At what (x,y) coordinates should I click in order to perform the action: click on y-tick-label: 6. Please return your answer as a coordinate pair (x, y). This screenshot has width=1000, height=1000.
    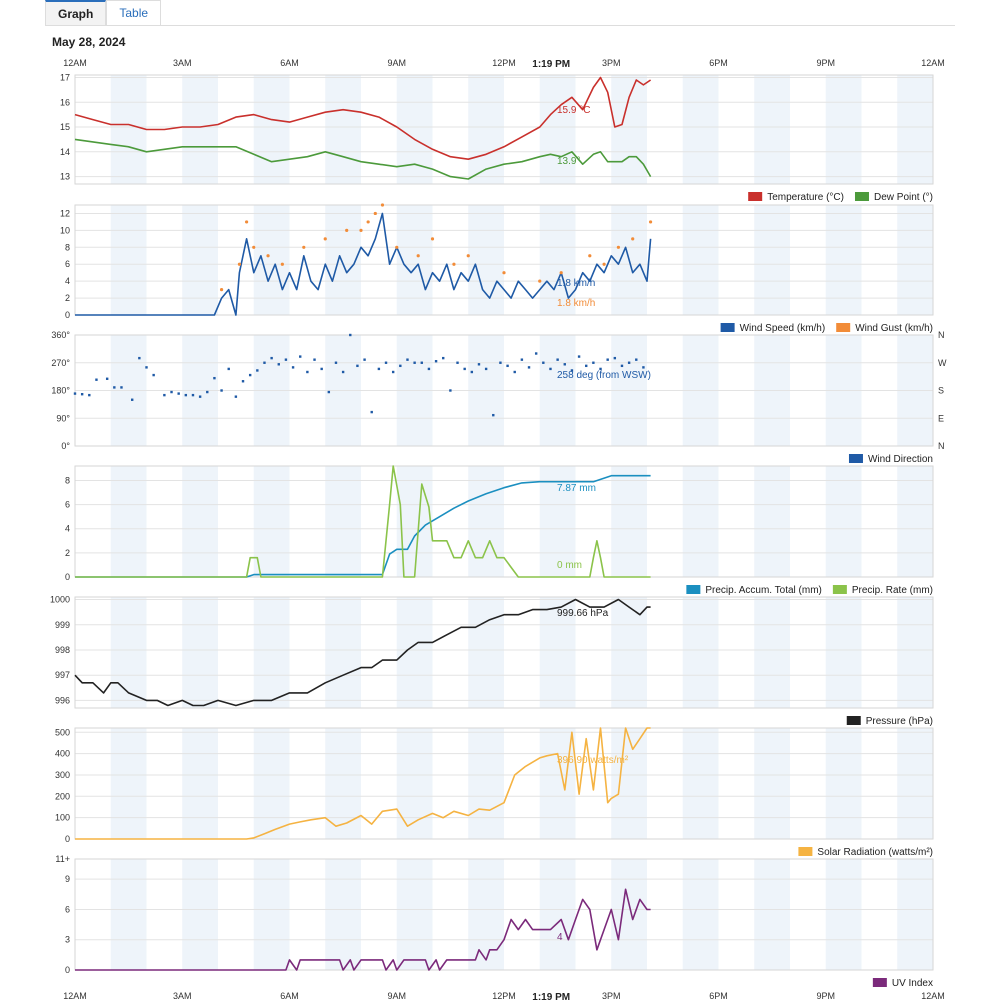
    Looking at the image, I should click on (67, 909).